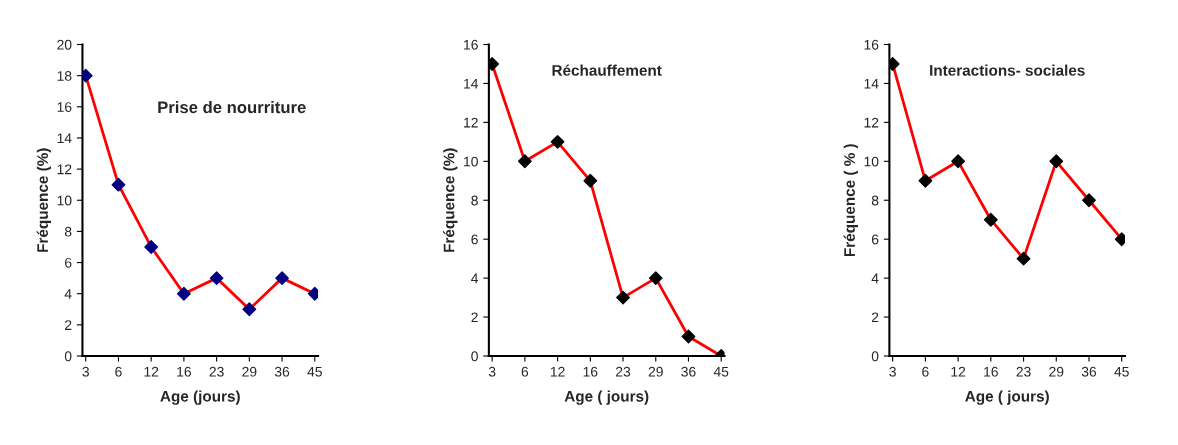  Describe the element at coordinates (232, 107) in the screenshot. I see `text: Prise de nourriture` at that location.